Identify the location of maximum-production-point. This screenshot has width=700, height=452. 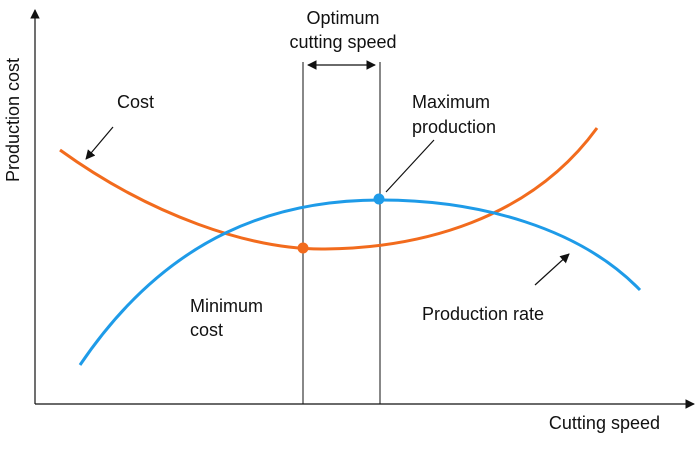
(379, 199).